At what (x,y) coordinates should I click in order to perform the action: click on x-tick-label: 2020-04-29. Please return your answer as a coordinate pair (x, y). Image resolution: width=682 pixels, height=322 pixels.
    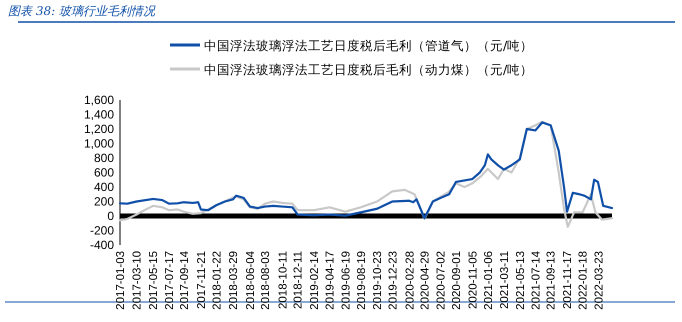
    Looking at the image, I should click on (426, 280).